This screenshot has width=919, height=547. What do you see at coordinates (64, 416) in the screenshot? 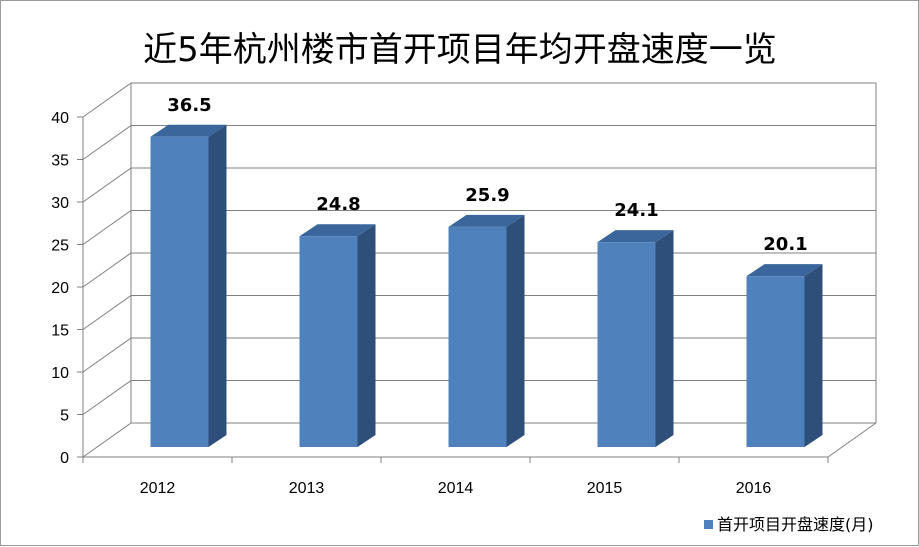
I see `y-tick-label: 5` at bounding box center [64, 416].